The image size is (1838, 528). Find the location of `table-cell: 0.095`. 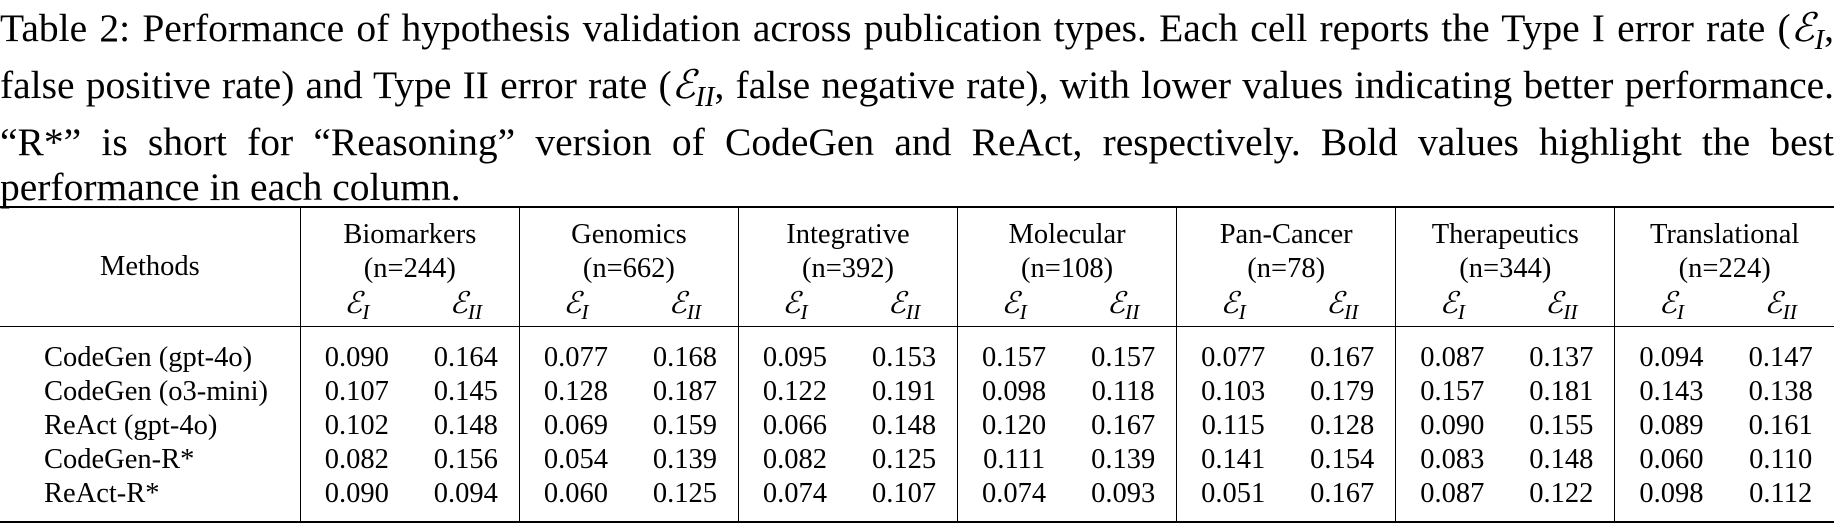

table-cell: 0.095 is located at coordinates (794, 350).